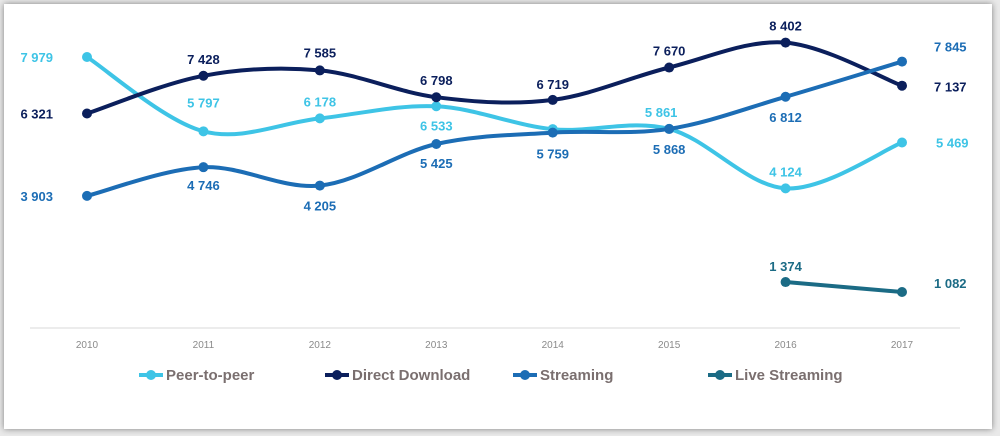 The width and height of the screenshot is (1000, 436). I want to click on series-line-direct-download, so click(494, 78).